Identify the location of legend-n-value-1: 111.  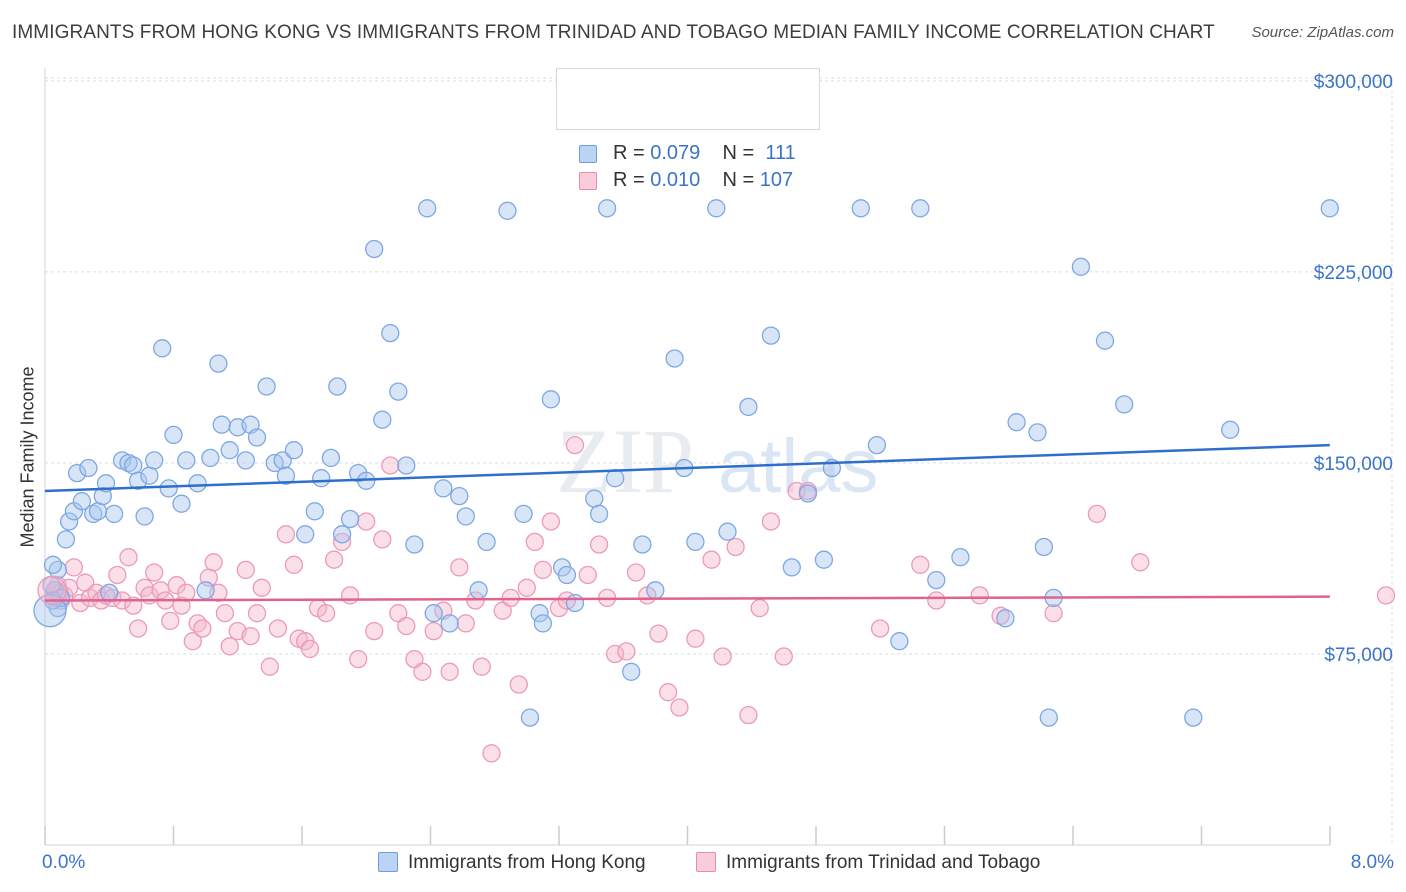
(780, 153).